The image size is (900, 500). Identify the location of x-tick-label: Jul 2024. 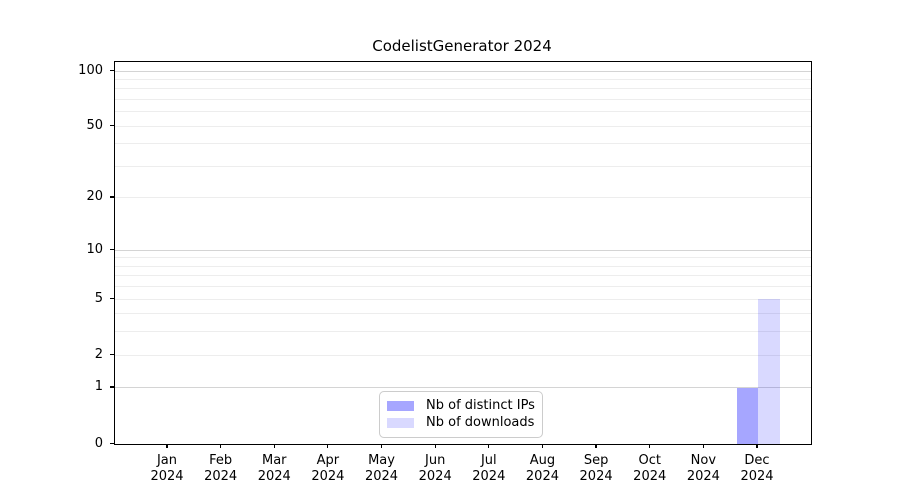
(489, 468).